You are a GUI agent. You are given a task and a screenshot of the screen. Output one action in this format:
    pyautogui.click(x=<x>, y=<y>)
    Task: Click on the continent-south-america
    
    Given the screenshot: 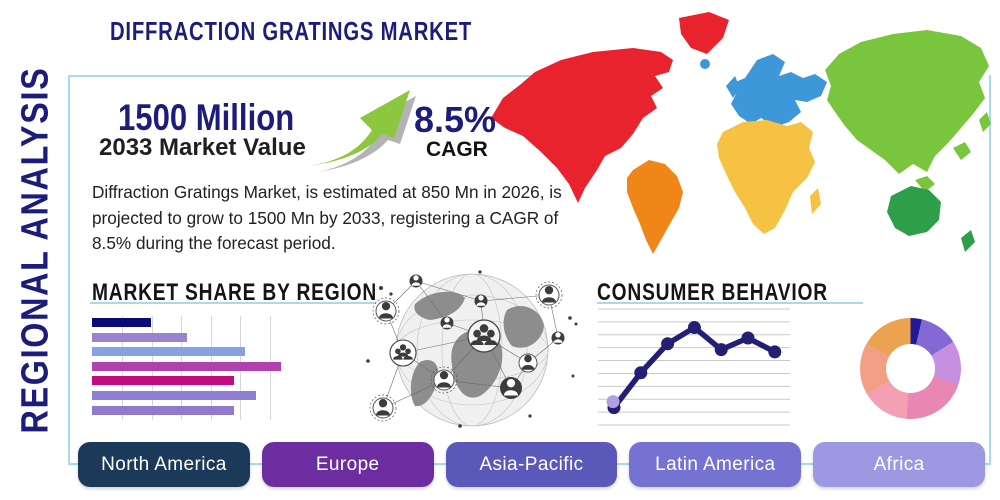 What is the action you would take?
    pyautogui.click(x=655, y=207)
    